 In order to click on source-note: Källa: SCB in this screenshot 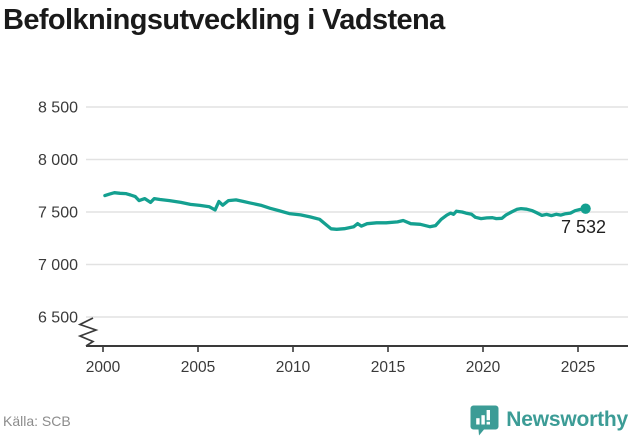, I will do `click(37, 421)`.